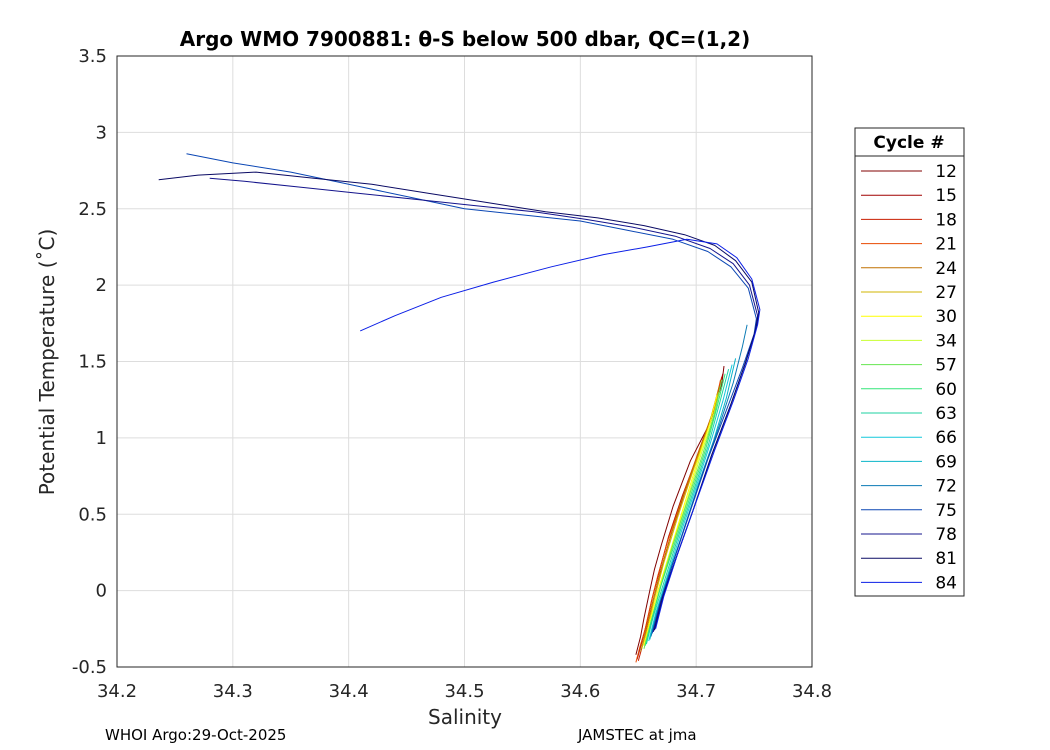 Image resolution: width=1050 pixels, height=750 pixels. What do you see at coordinates (946, 438) in the screenshot?
I see `legend-label: 66` at bounding box center [946, 438].